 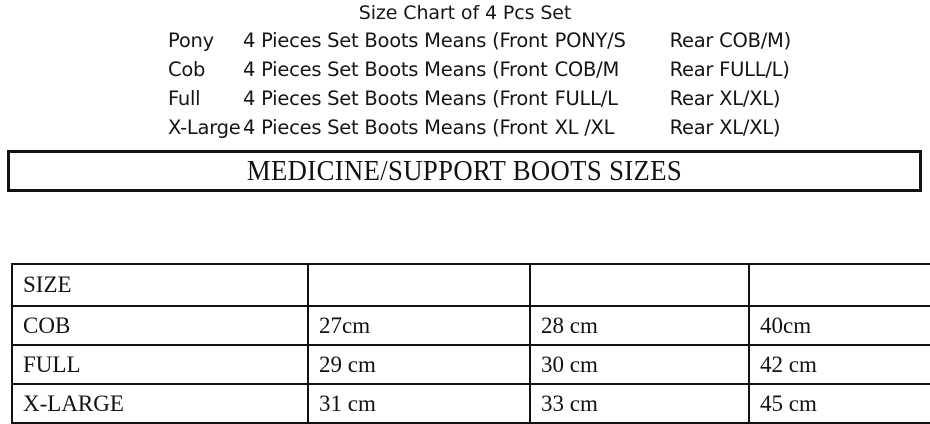 I want to click on intro-size-label: X-Large, so click(x=204, y=127).